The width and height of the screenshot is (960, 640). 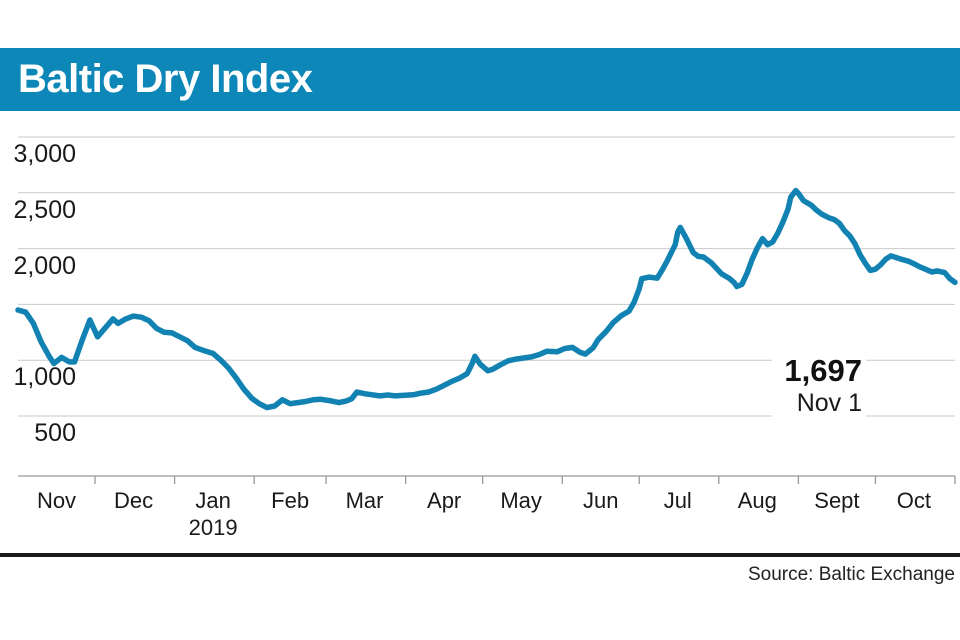 What do you see at coordinates (677, 500) in the screenshot?
I see `x-axis-label: Jul` at bounding box center [677, 500].